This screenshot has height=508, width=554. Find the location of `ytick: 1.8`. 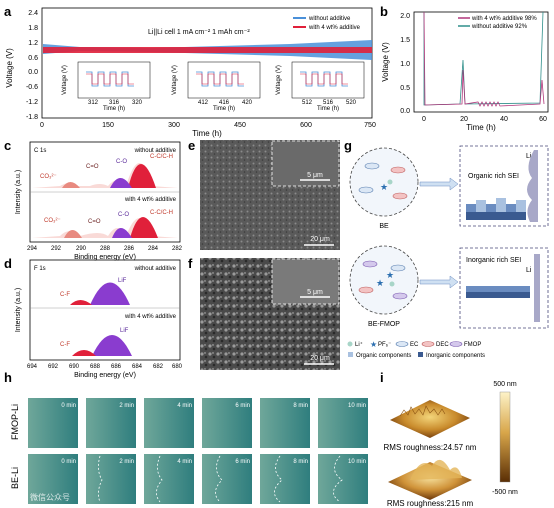

ytick: 1.8 is located at coordinates (33, 28).